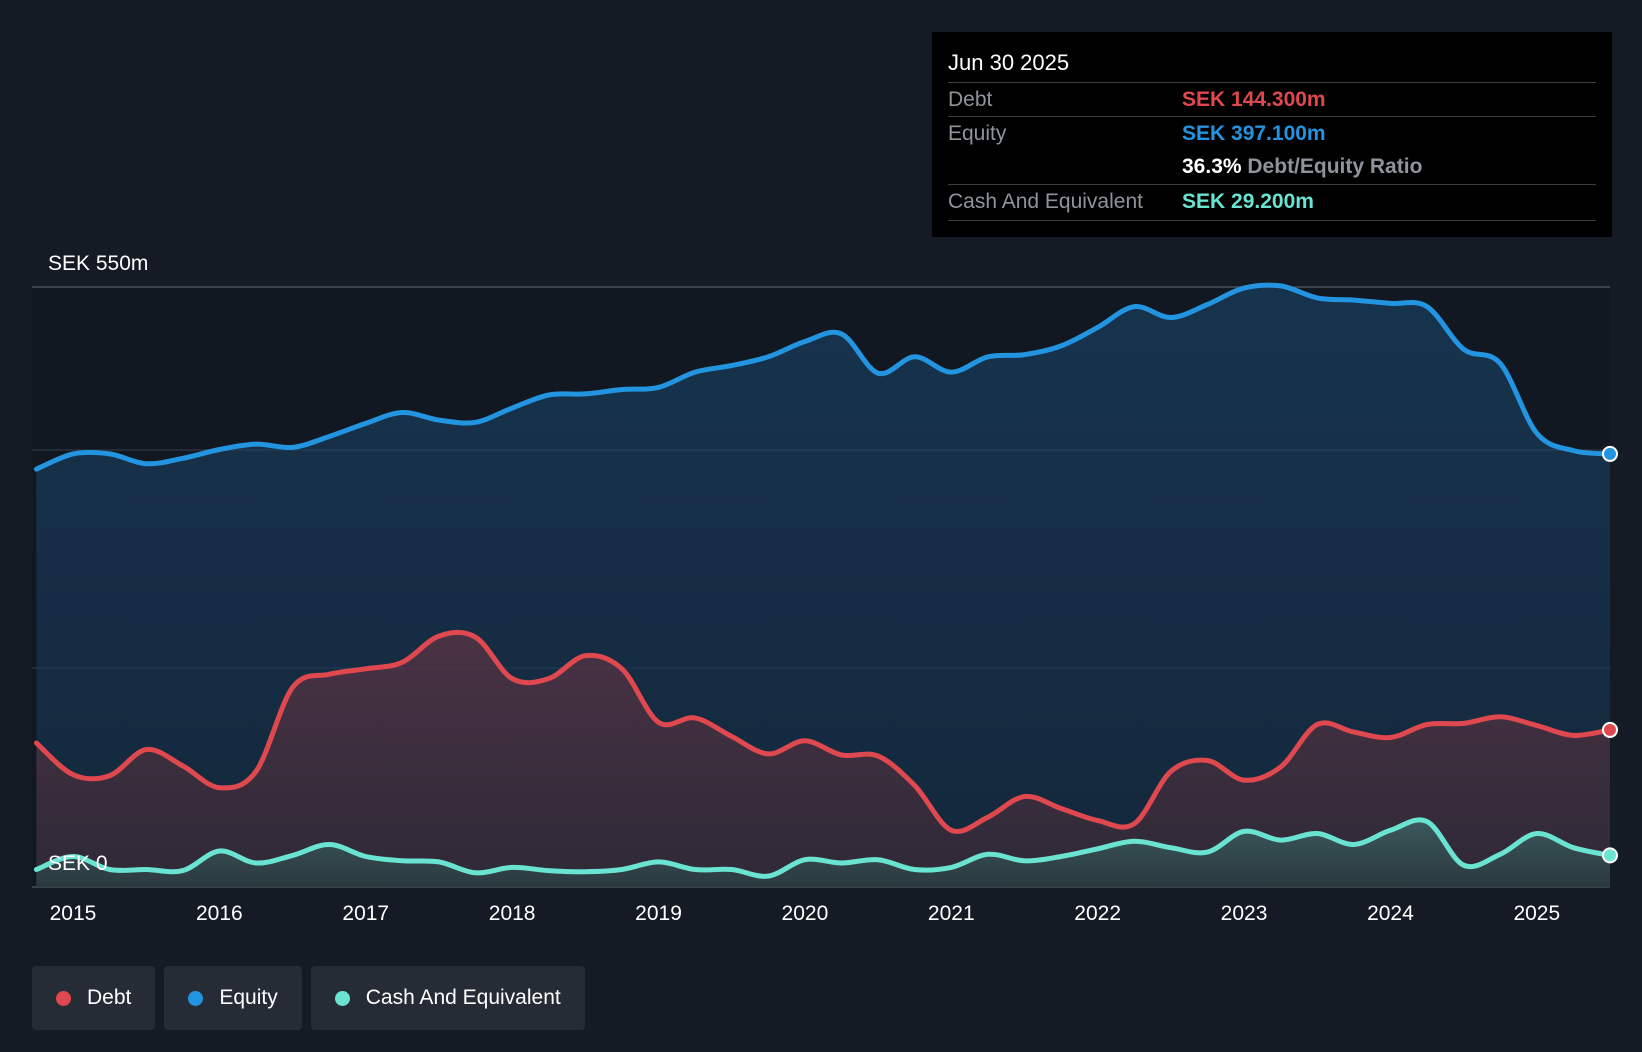 The image size is (1642, 1052). I want to click on x-tick-label-2020: 2020, so click(805, 913).